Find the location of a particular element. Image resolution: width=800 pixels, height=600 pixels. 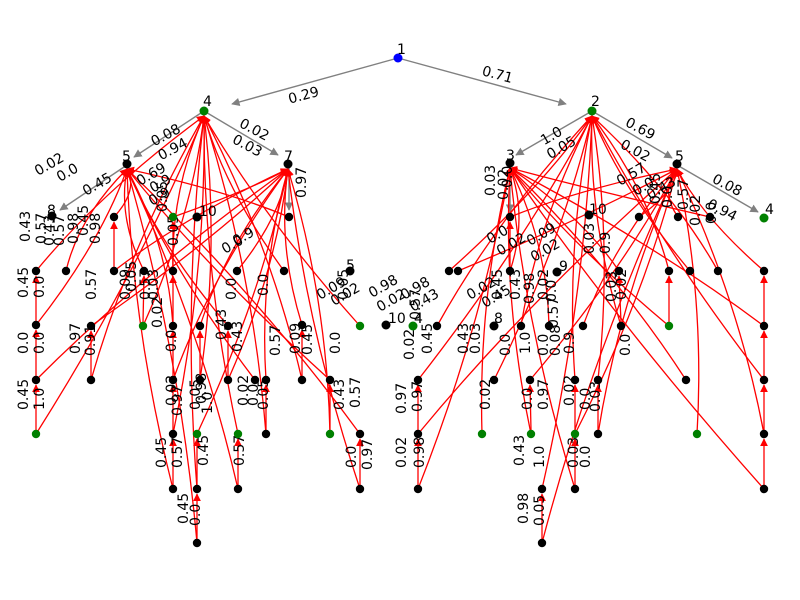

edge-probability-label: 0.0 is located at coordinates (40, 343).